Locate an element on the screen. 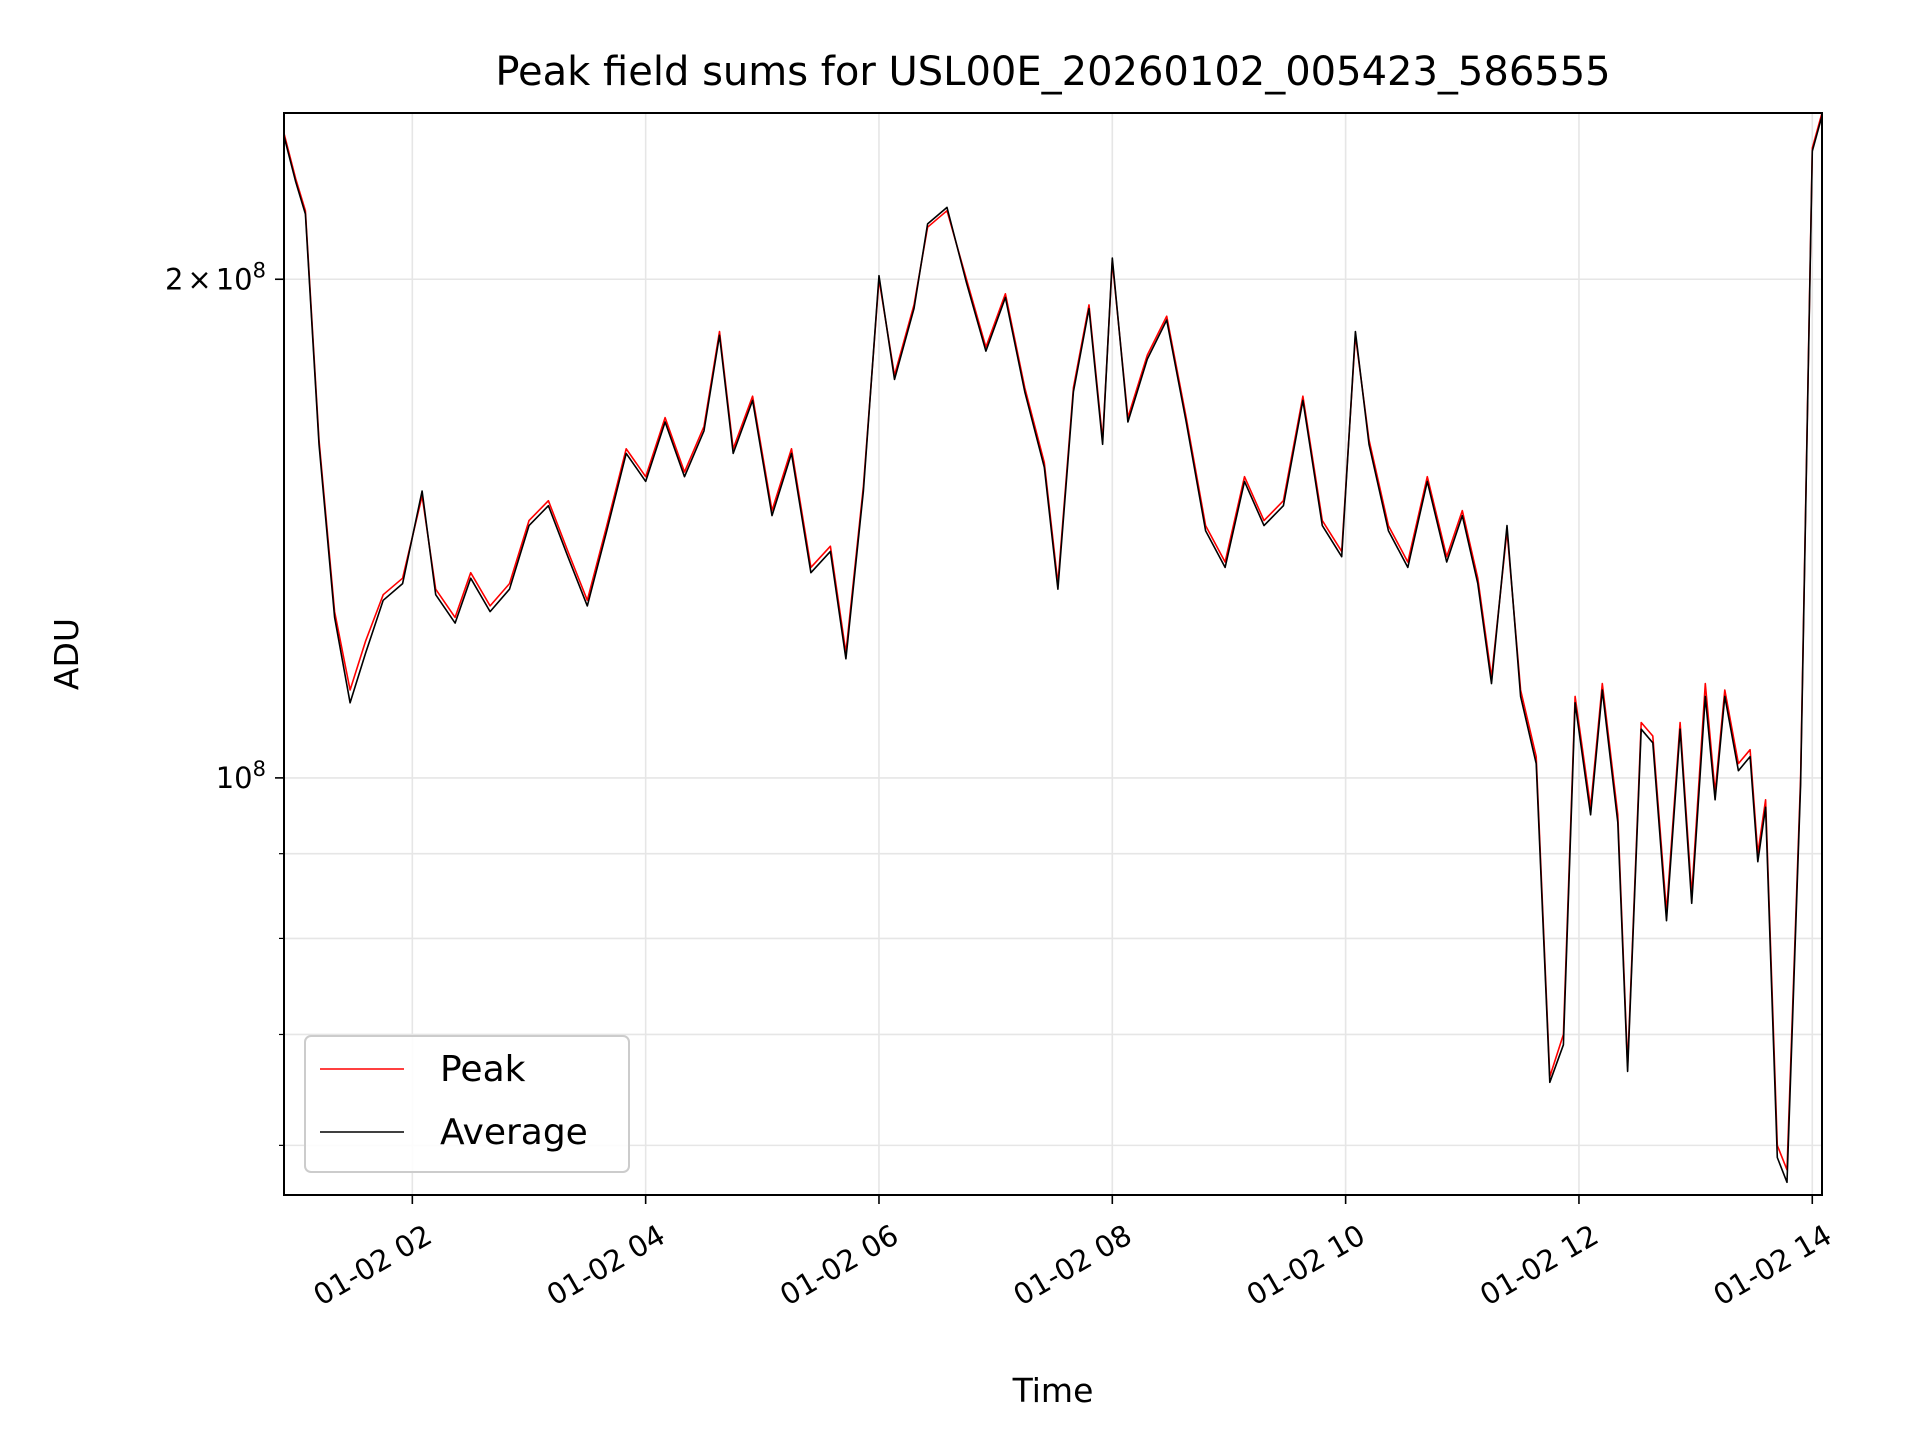 The width and height of the screenshot is (1920, 1440). y-tick-base: 2 is located at coordinates (174, 279).